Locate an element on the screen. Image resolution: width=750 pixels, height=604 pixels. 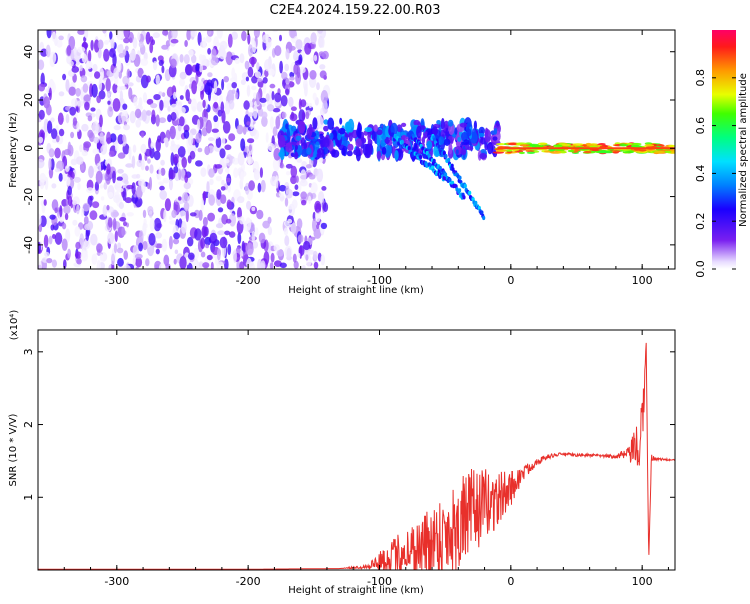
colorbar-tick-label: 0.8 is located at coordinates (700, 78).